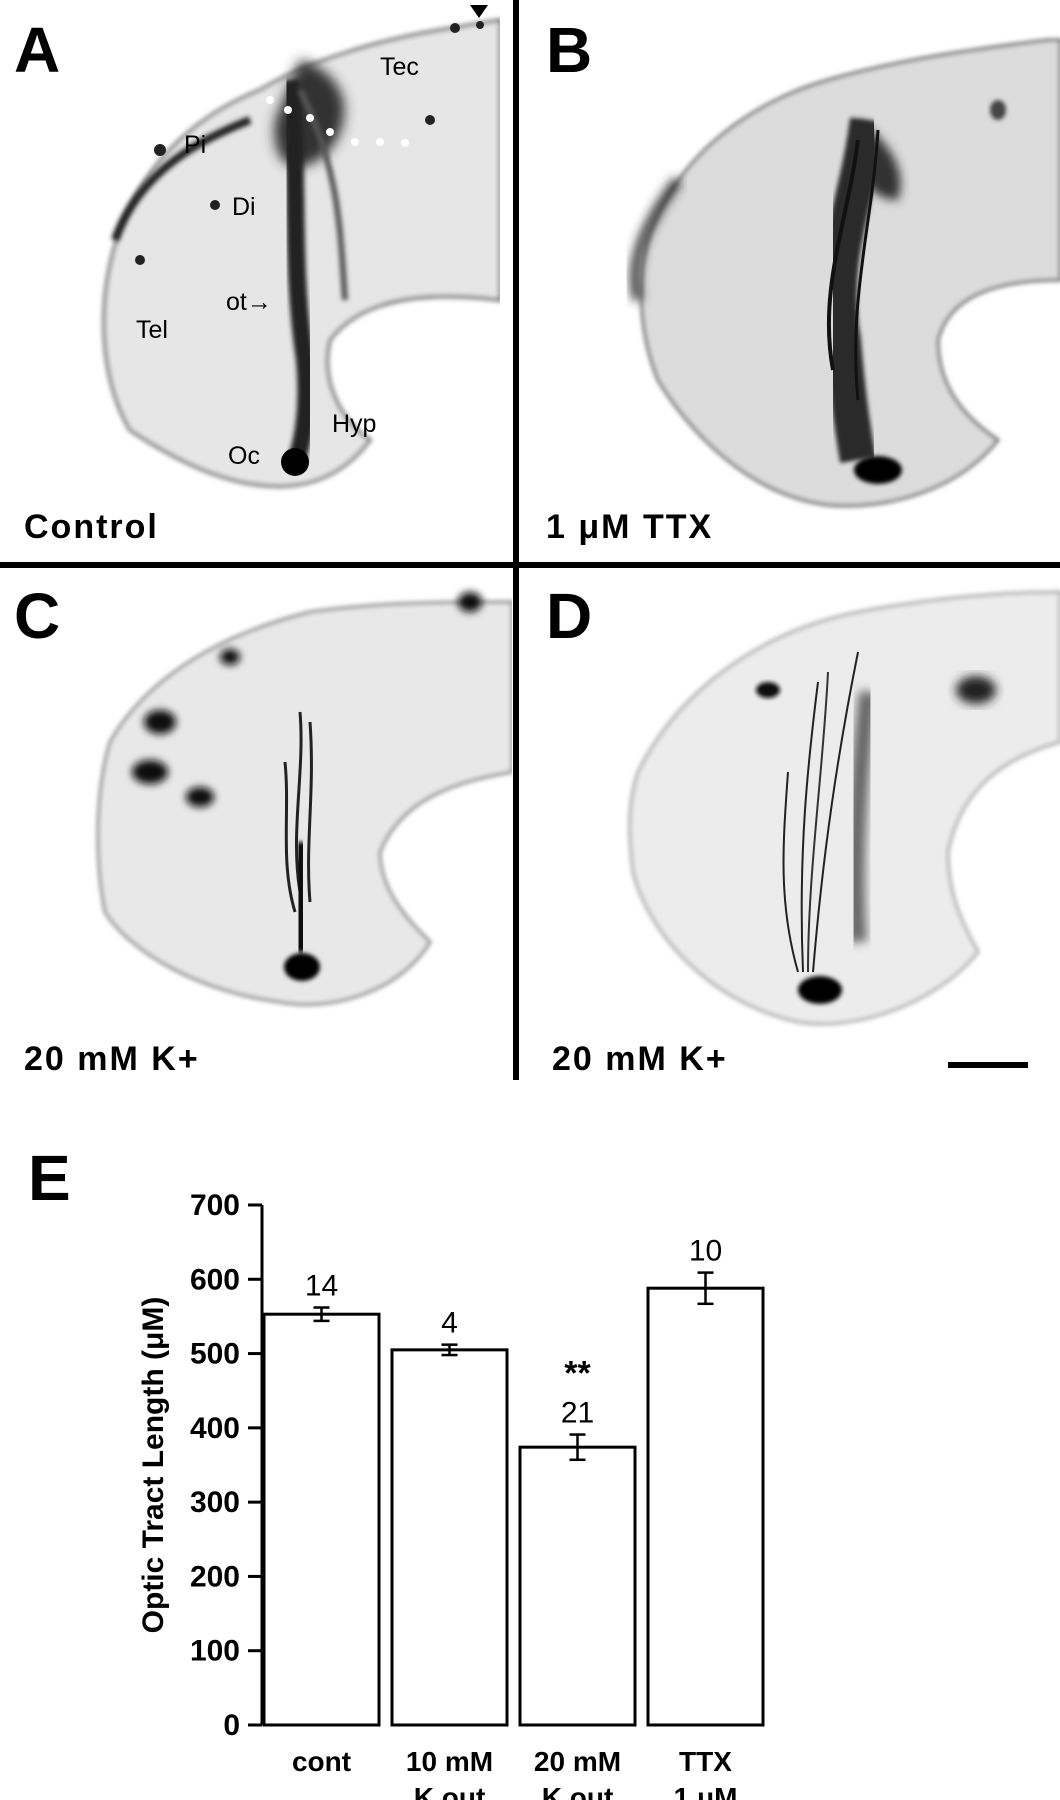 This screenshot has height=1800, width=1060. What do you see at coordinates (259, 302) in the screenshot?
I see `arrow-right-icon: →` at bounding box center [259, 302].